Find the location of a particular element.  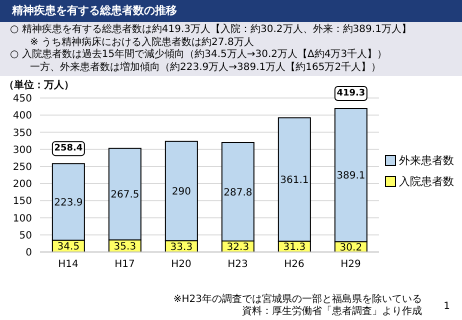

y-tick-label: 400 is located at coordinates (22, 116).